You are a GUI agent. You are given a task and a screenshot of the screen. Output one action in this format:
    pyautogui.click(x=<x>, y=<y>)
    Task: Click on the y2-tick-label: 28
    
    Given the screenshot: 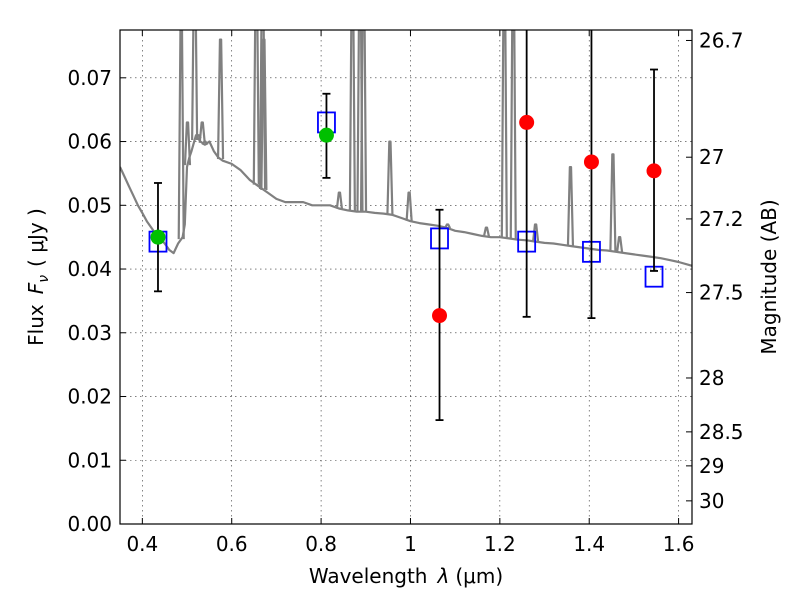 What is the action you would take?
    pyautogui.click(x=711, y=378)
    